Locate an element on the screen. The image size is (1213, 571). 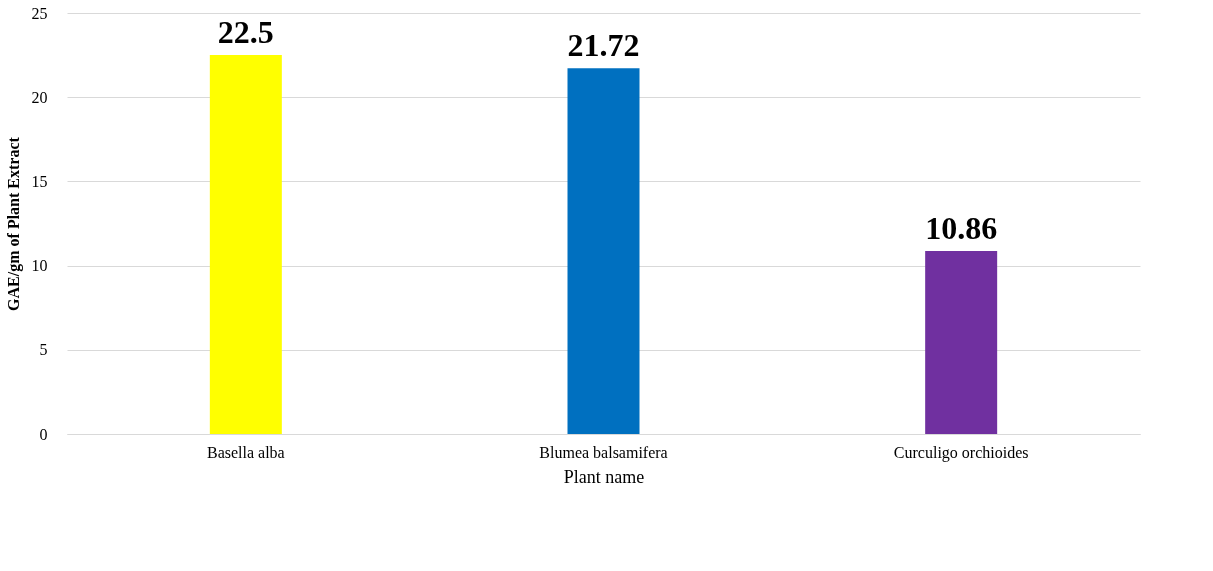
x-tick-label: Blumea balsamifera is located at coordinates (603, 452).